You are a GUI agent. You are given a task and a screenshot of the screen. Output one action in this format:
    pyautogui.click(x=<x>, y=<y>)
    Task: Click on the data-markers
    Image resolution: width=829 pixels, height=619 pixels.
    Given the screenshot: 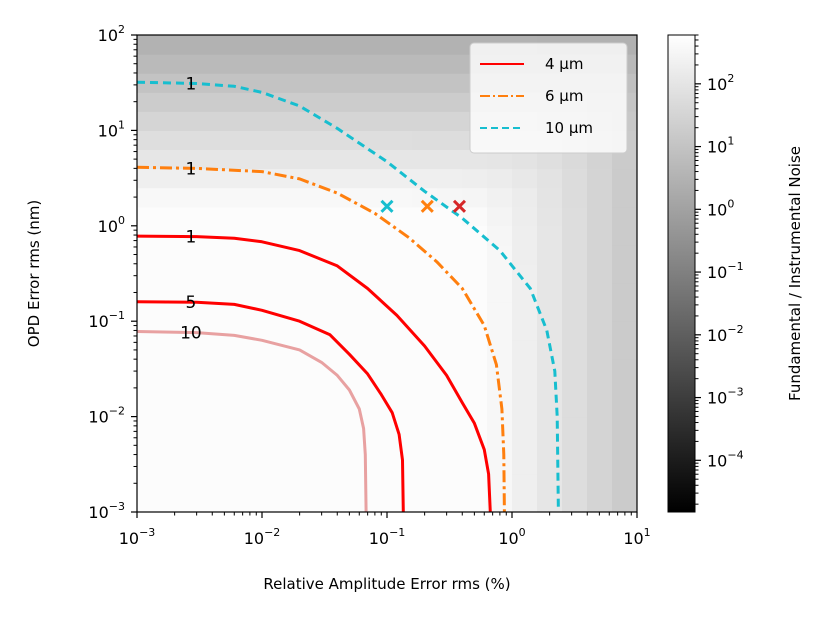 What is the action you would take?
    pyautogui.click(x=423, y=206)
    